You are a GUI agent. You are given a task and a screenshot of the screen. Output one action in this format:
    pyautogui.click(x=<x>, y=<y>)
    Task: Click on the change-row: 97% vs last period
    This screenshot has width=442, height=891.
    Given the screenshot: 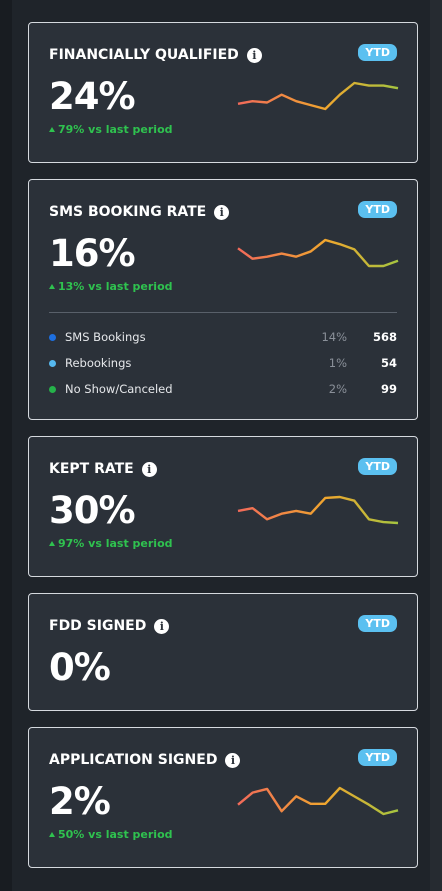 What is the action you would take?
    pyautogui.click(x=111, y=543)
    